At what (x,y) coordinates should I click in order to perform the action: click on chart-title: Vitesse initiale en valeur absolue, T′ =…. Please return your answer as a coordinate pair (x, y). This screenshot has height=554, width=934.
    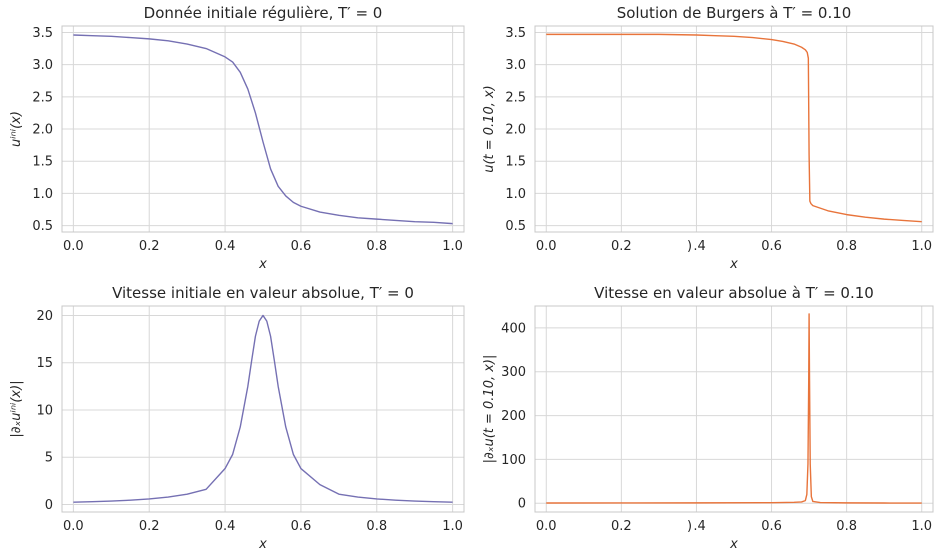
    Looking at the image, I should click on (263, 293).